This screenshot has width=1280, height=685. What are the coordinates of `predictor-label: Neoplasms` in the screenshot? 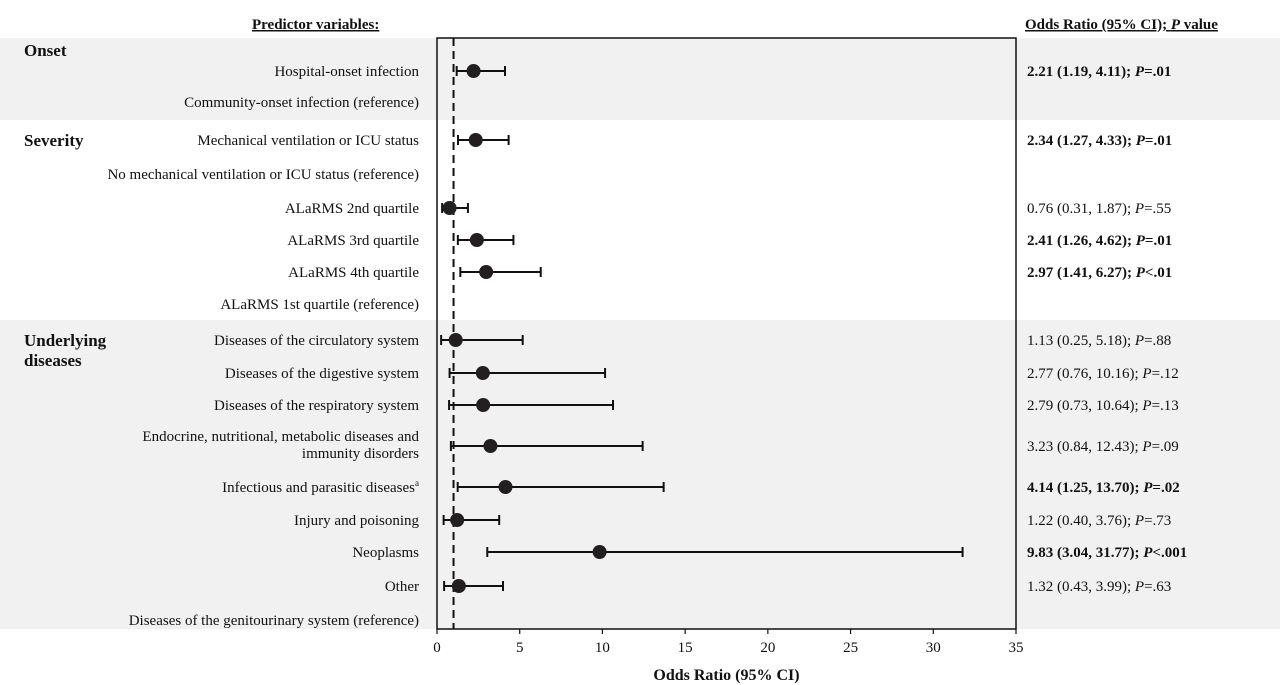 It's located at (385, 553).